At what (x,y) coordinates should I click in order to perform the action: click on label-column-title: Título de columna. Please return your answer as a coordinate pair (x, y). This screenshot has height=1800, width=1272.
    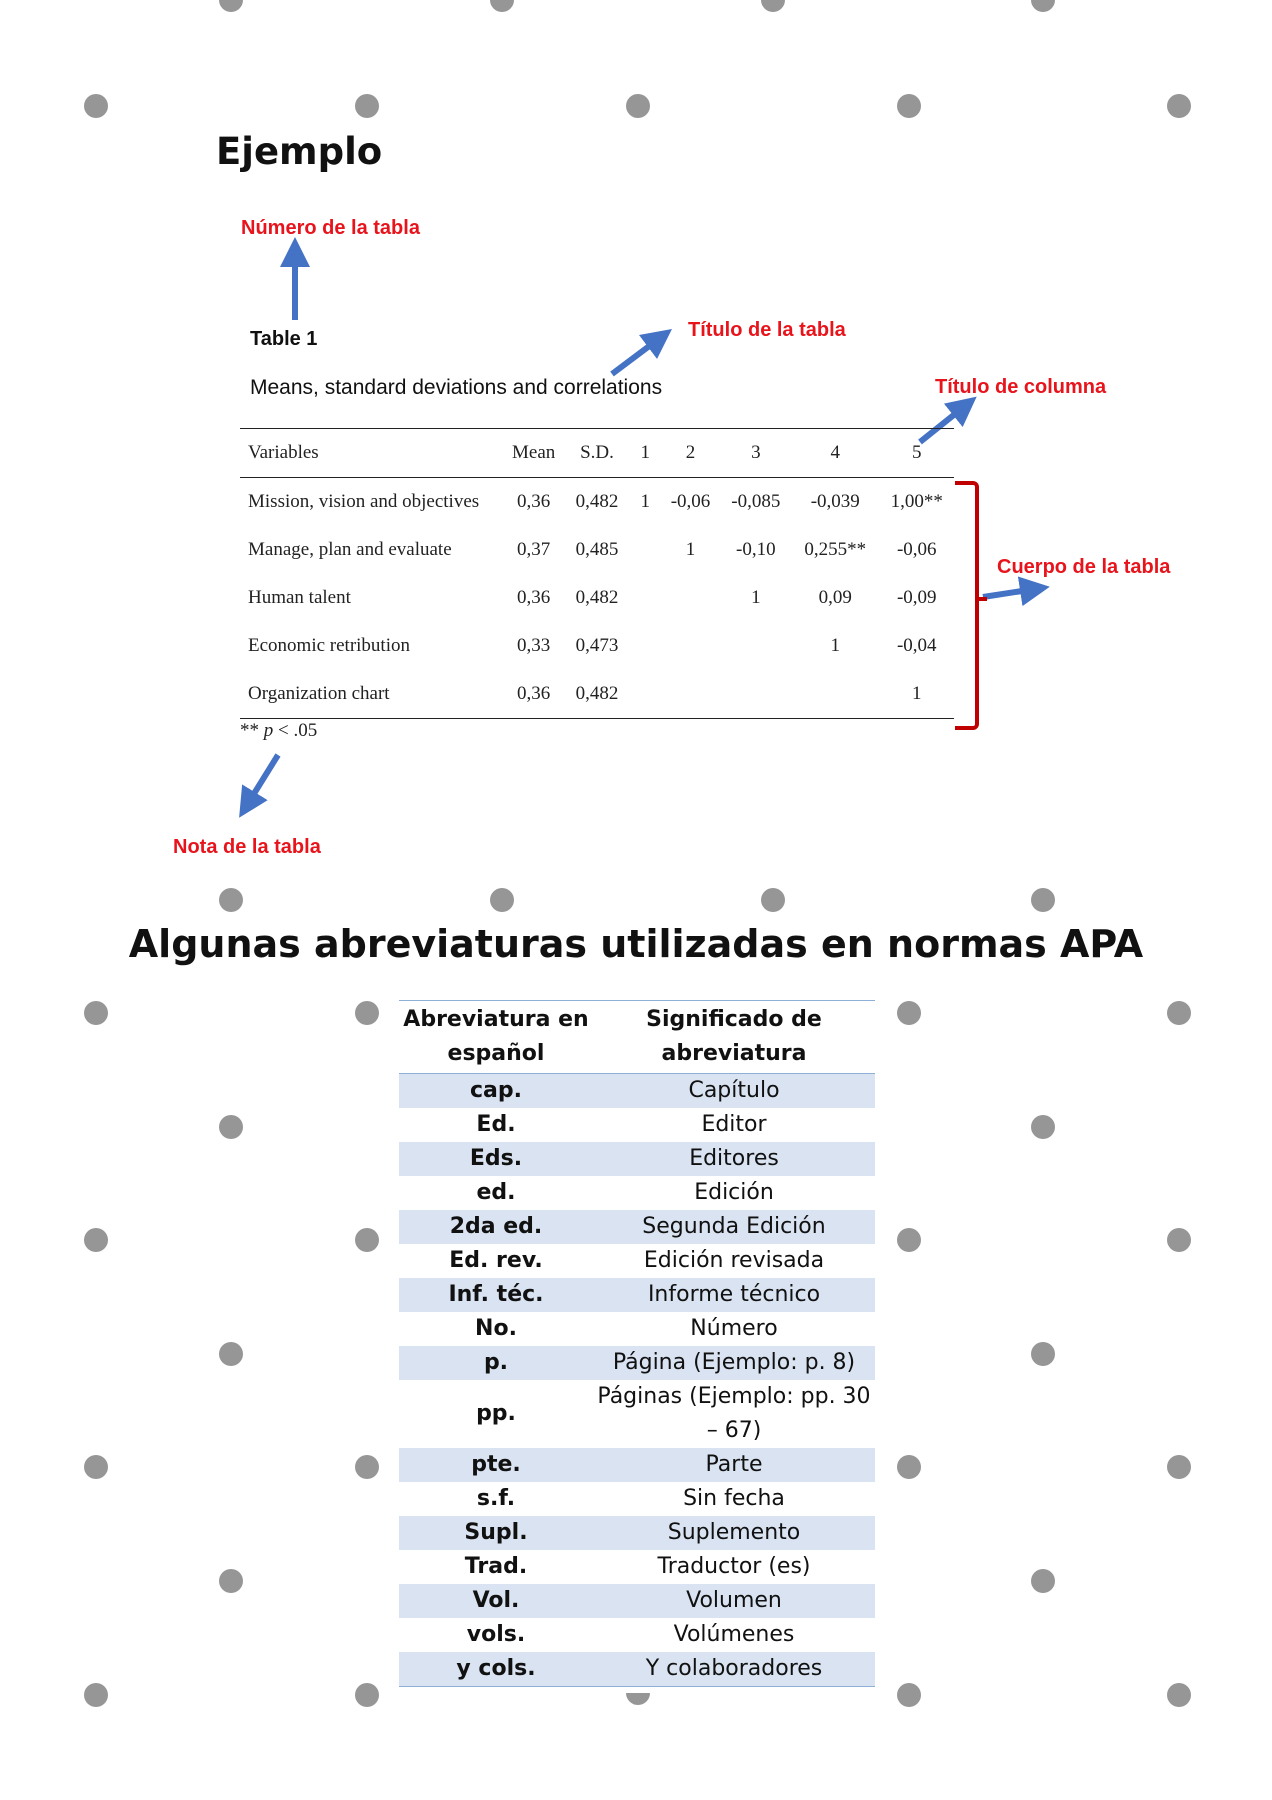
    Looking at the image, I should click on (1021, 387).